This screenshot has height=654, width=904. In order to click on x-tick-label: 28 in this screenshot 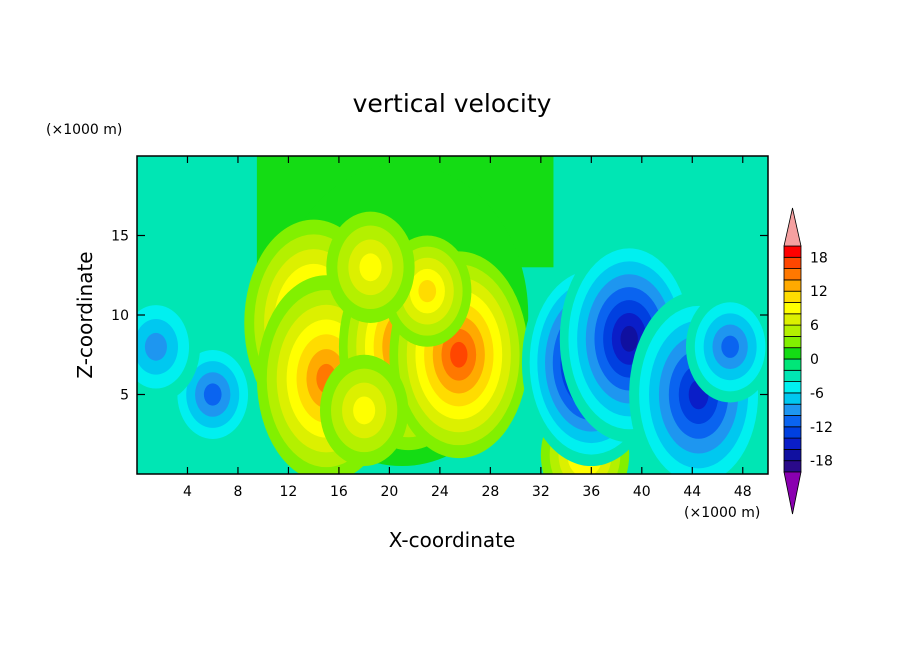, I will do `click(490, 492)`.